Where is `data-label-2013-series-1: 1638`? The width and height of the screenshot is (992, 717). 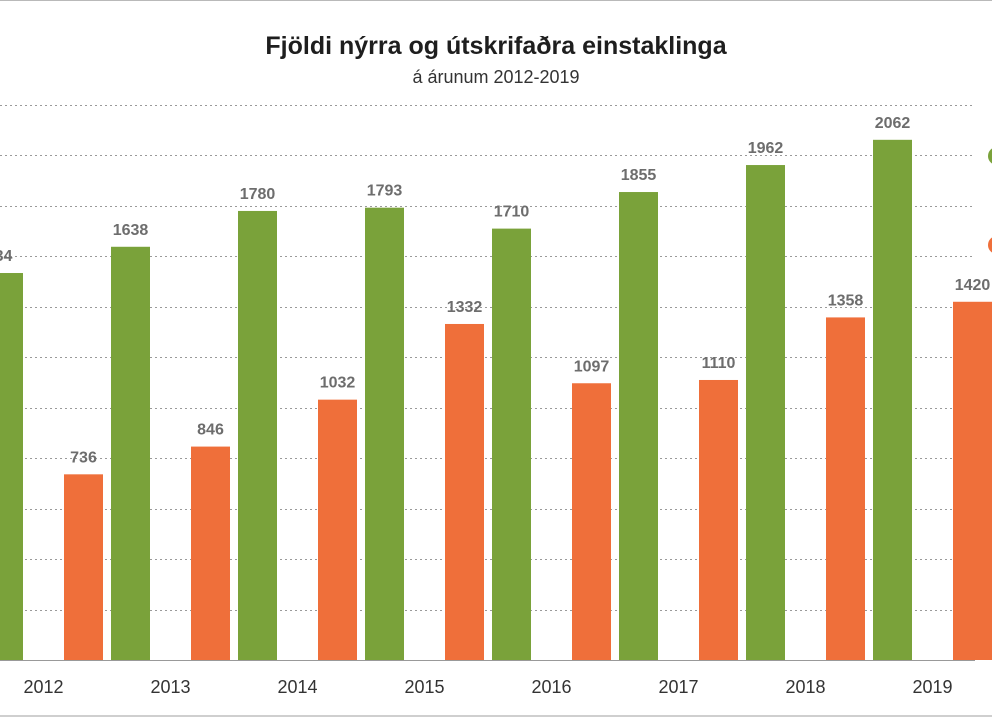 data-label-2013-series-1: 1638 is located at coordinates (131, 230).